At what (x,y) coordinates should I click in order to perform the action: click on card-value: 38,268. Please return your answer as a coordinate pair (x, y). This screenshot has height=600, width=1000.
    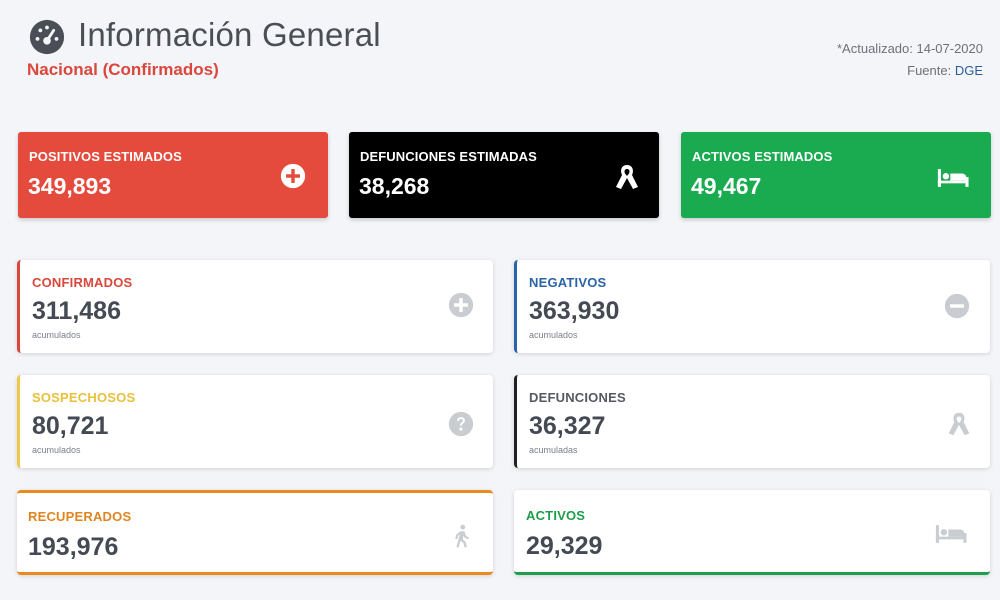
    Looking at the image, I should click on (394, 186).